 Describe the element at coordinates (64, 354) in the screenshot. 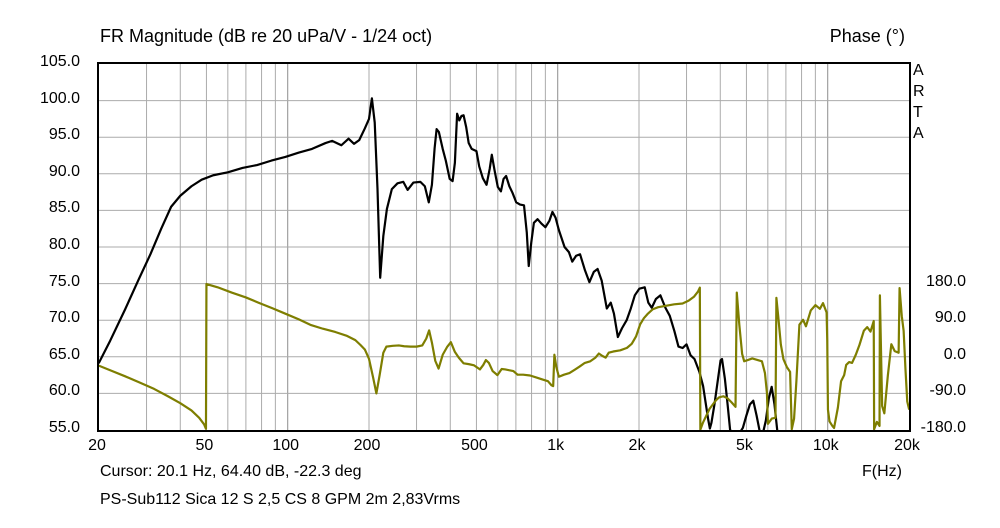

I see `magnitude-tick-label: 65.0` at that location.